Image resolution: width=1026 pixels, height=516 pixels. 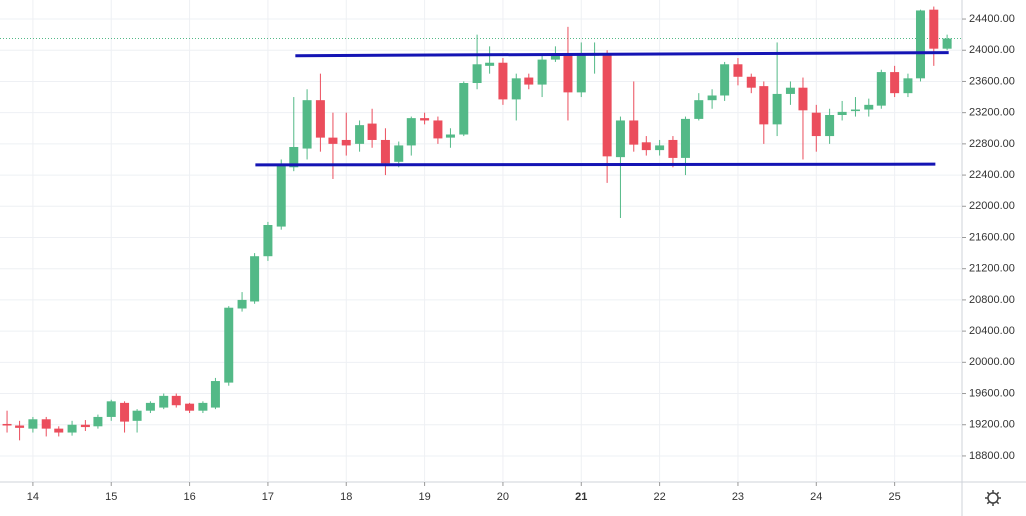 I want to click on x-tick-label: 17, so click(x=268, y=497).